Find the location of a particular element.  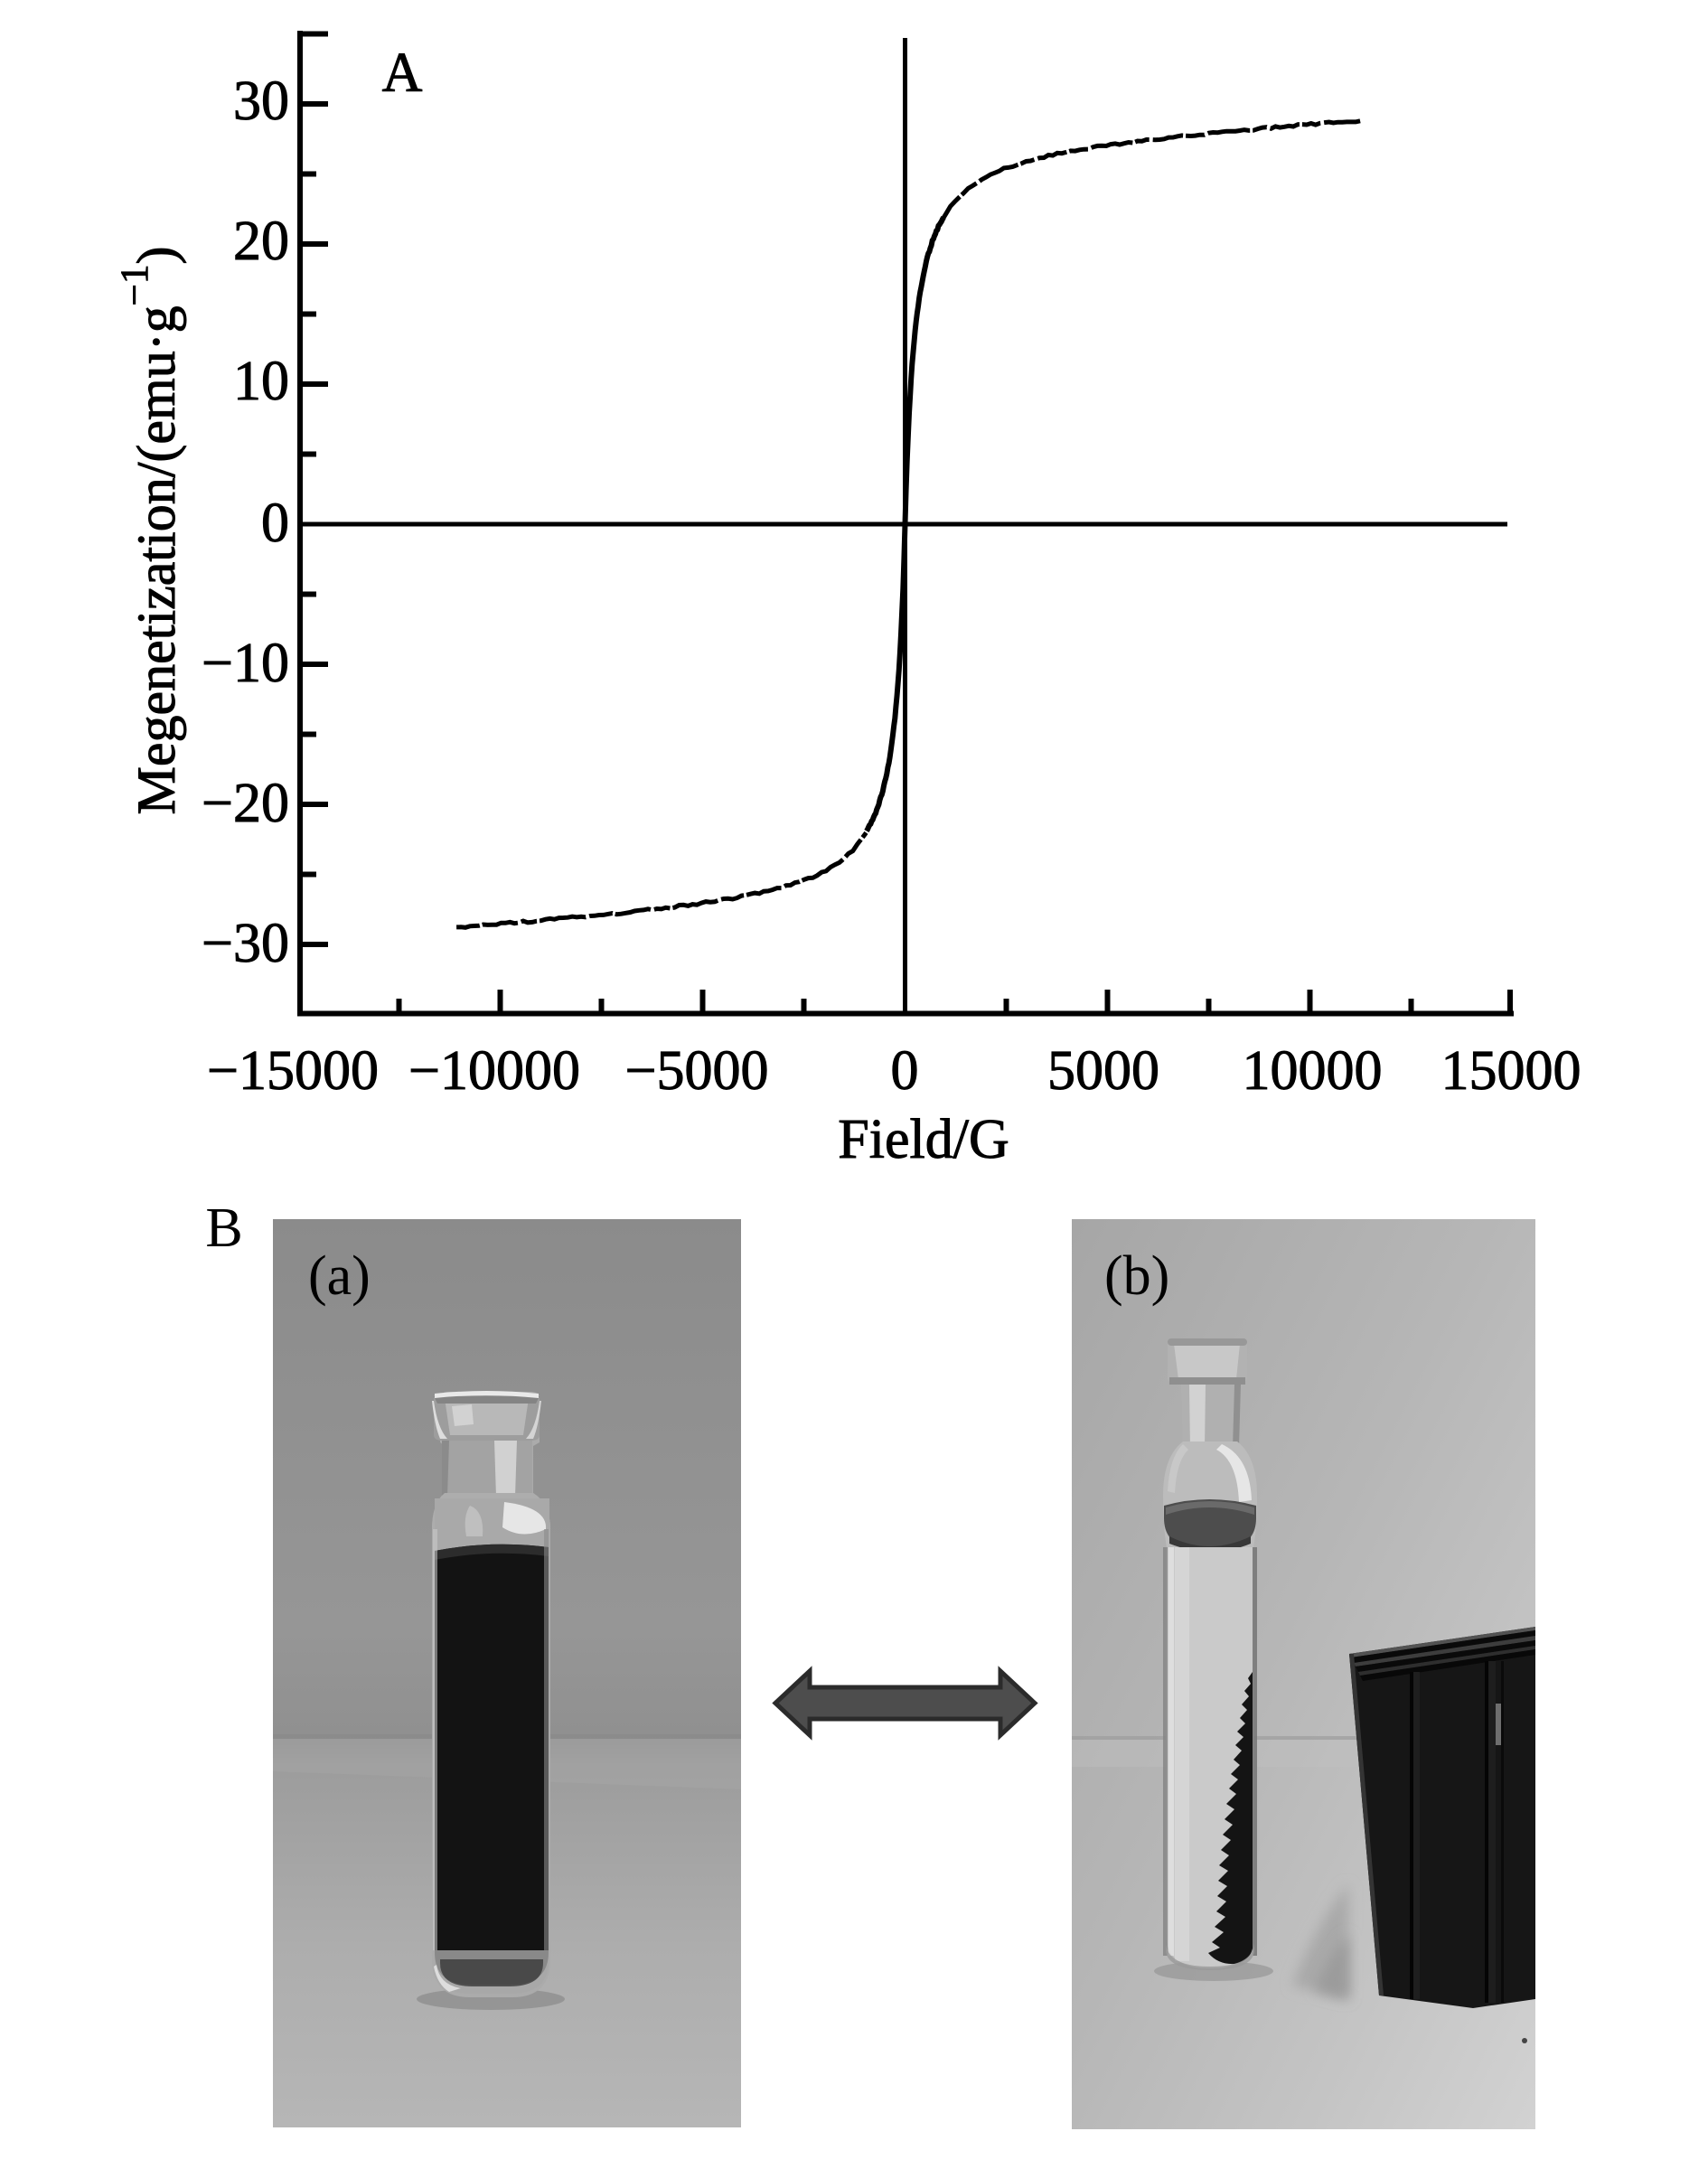

svg-text: (b) is located at coordinates (1136, 1276).